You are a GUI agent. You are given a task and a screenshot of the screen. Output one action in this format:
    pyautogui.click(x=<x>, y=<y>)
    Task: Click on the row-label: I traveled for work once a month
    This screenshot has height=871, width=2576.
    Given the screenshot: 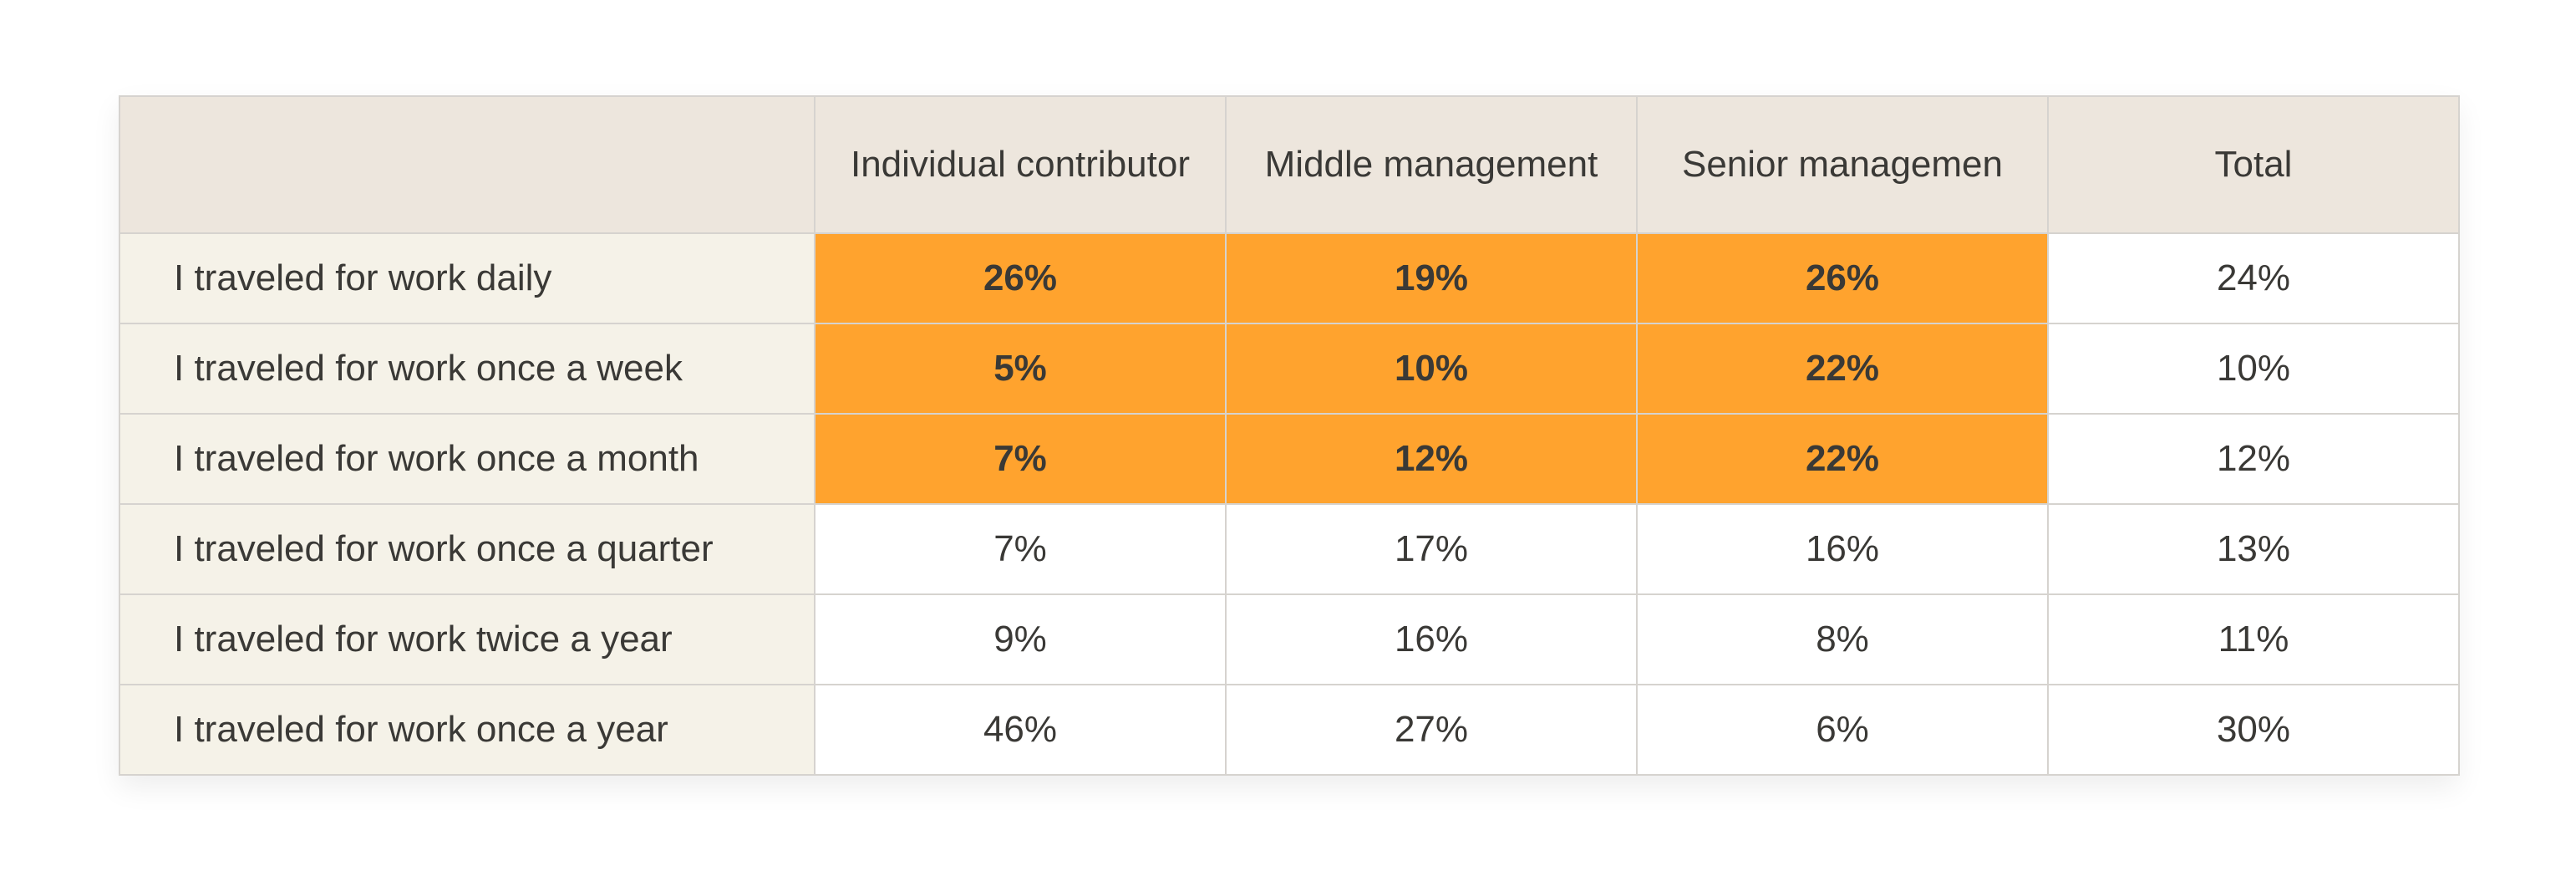 What is the action you would take?
    pyautogui.click(x=467, y=459)
    